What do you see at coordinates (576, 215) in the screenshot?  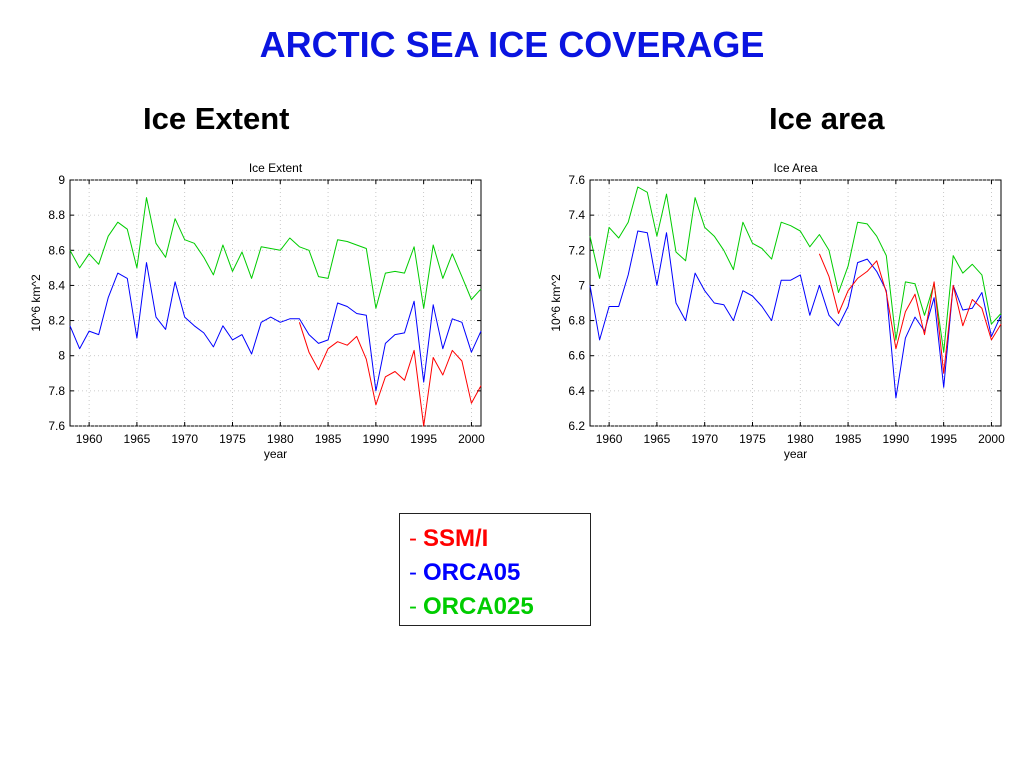 I see `y-tick-label: 7.4` at bounding box center [576, 215].